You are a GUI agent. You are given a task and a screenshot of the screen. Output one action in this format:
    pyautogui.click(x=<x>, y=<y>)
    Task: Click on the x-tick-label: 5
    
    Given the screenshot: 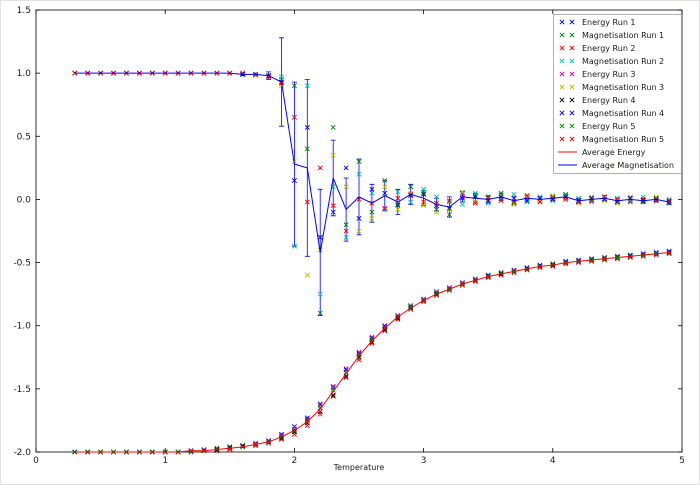 What is the action you would take?
    pyautogui.click(x=682, y=461)
    